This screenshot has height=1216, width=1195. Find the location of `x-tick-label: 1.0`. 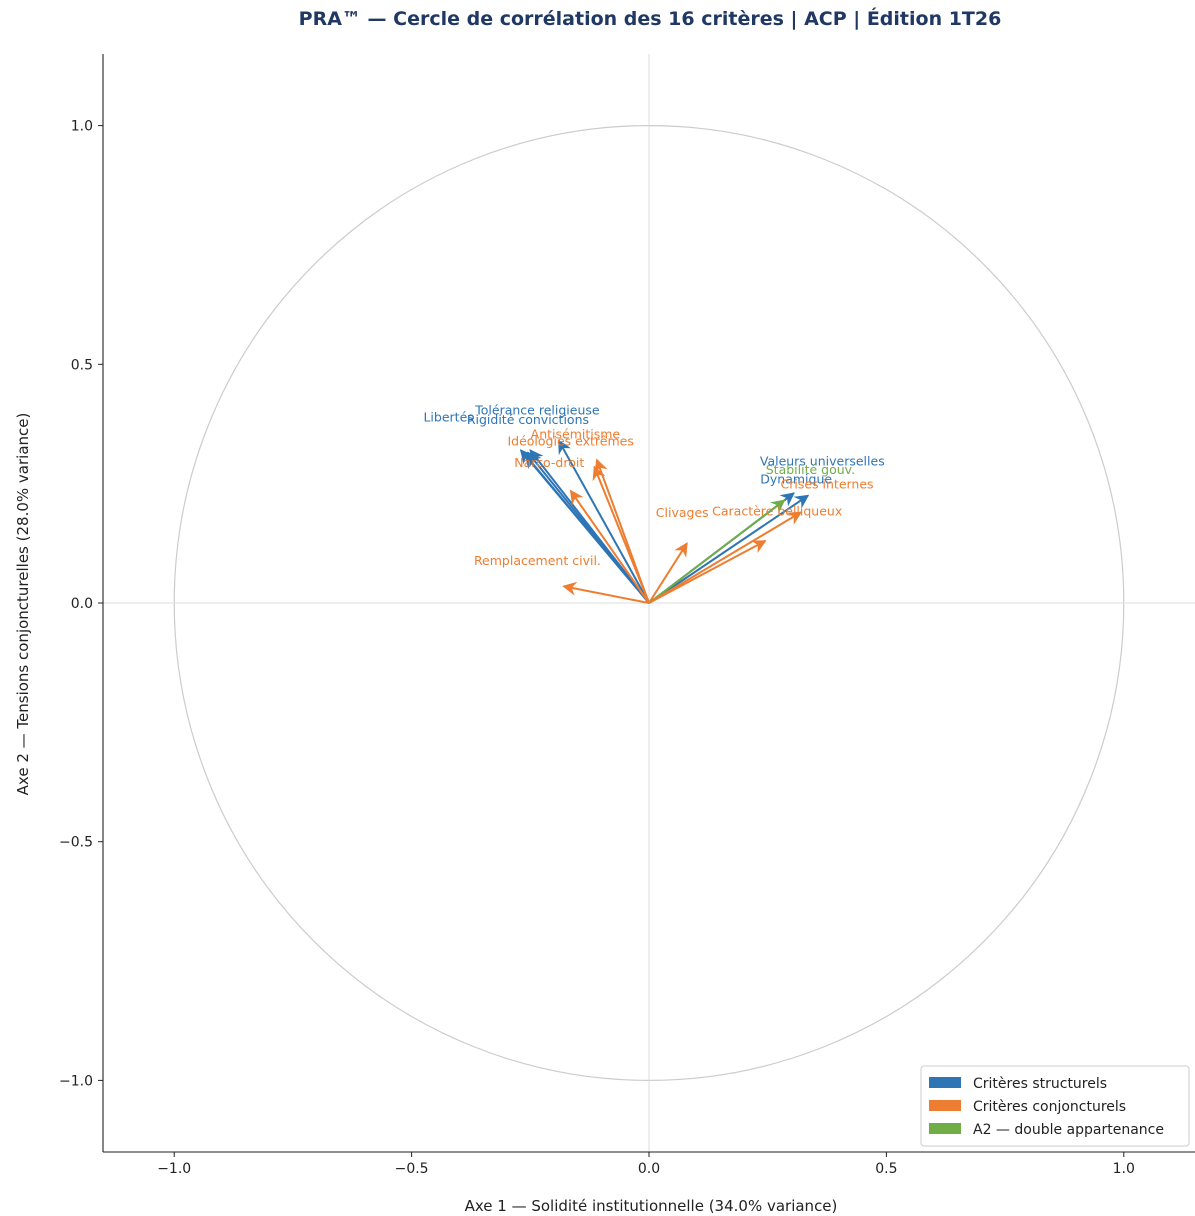

x-tick-label: 1.0 is located at coordinates (1124, 1169).